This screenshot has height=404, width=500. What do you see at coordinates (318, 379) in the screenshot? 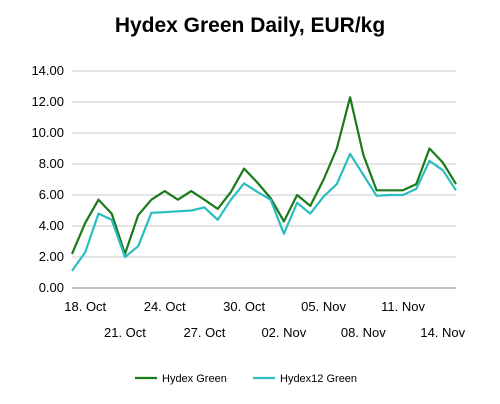
I see `legend-label: Hydex12 Green` at bounding box center [318, 379].